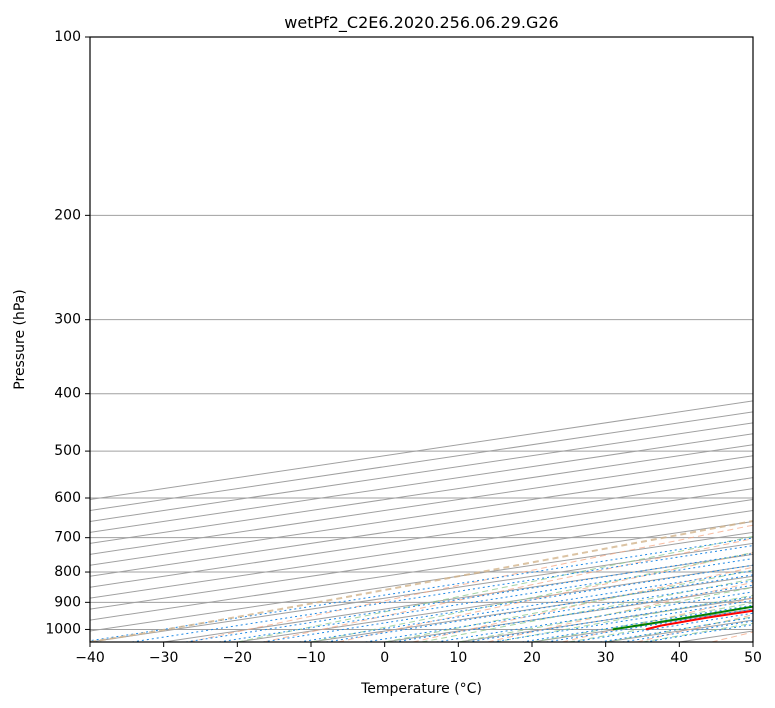 This screenshot has width=775, height=708. I want to click on y-tick-label: 900, so click(67, 602).